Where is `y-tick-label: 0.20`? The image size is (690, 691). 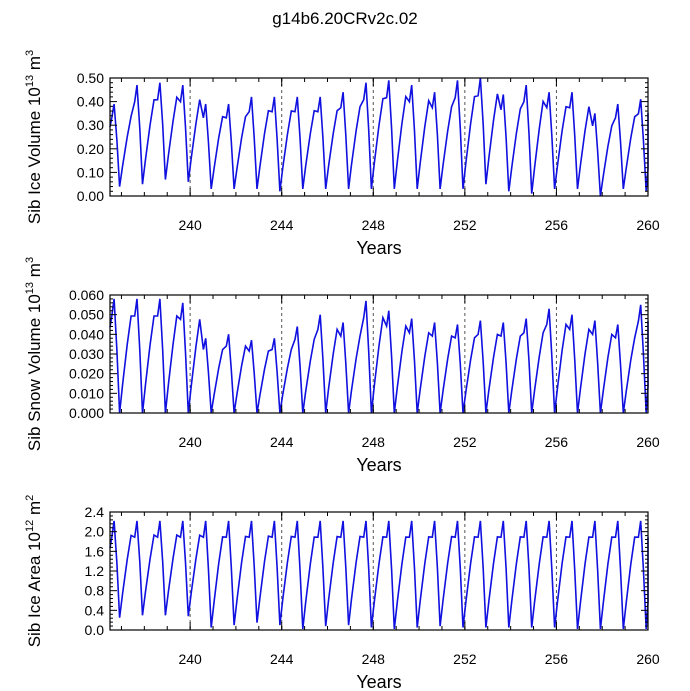 y-tick-label: 0.20 is located at coordinates (90, 149).